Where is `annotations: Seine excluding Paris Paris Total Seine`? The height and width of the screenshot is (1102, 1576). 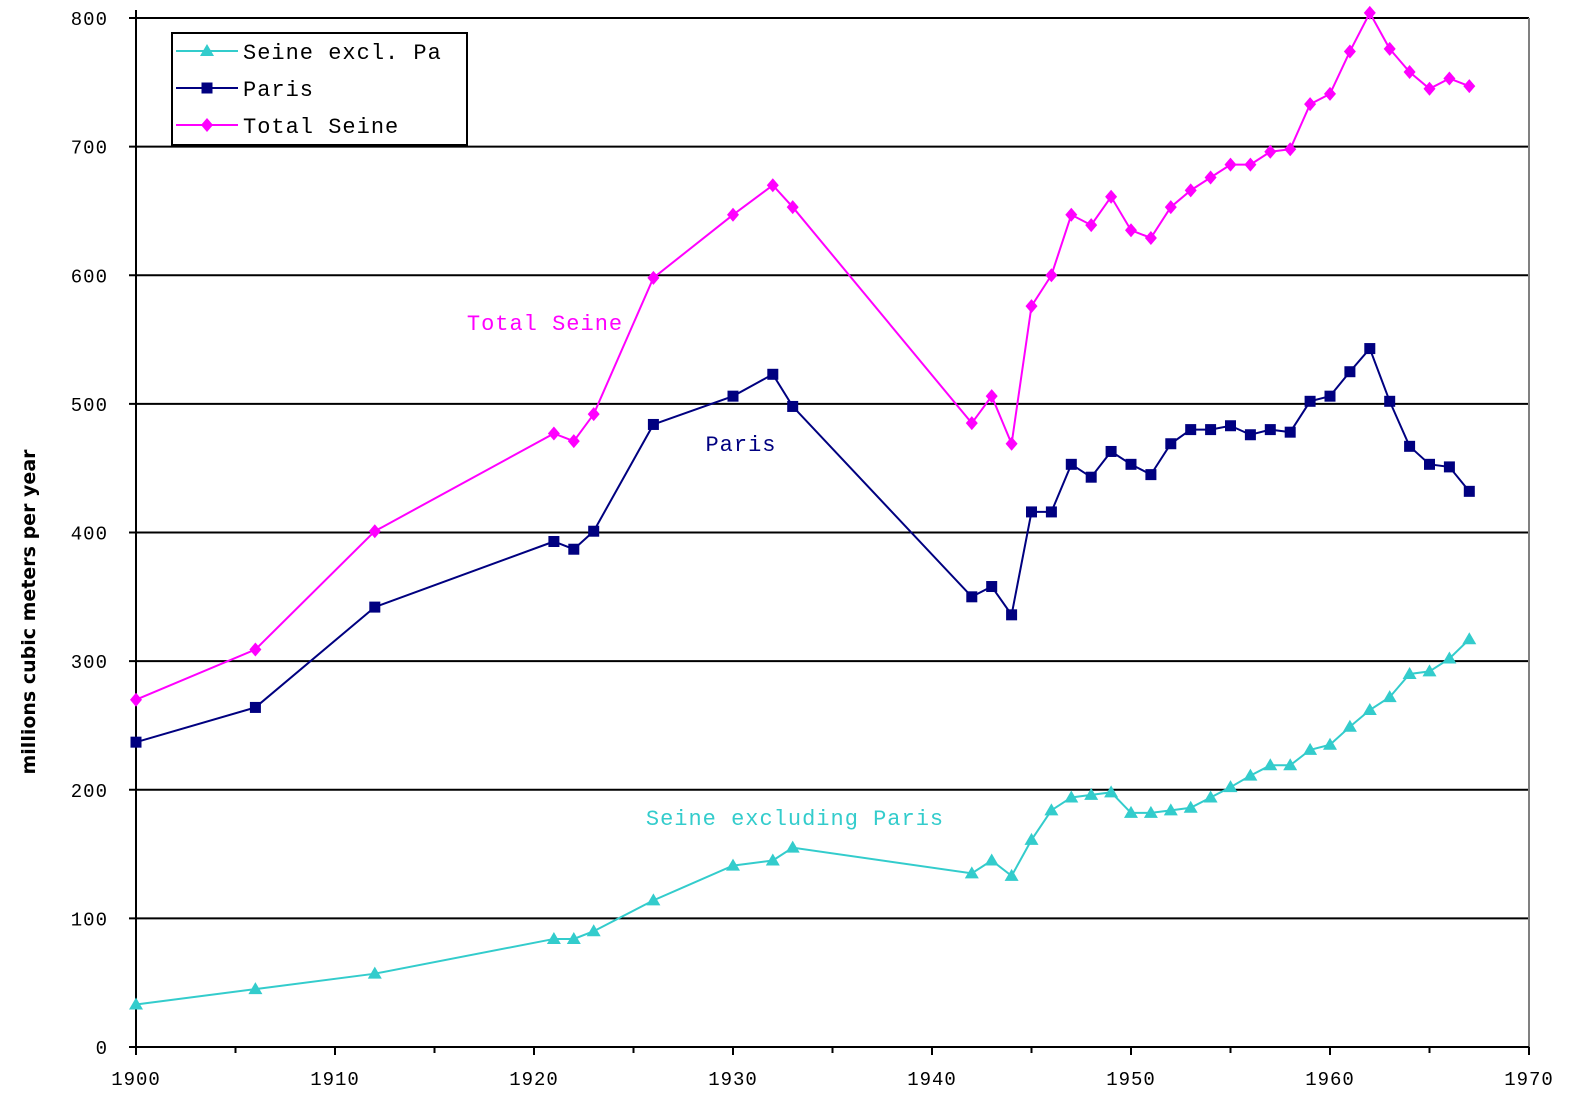
annotations: Seine excluding Paris Paris Total Seine is located at coordinates (705, 572).